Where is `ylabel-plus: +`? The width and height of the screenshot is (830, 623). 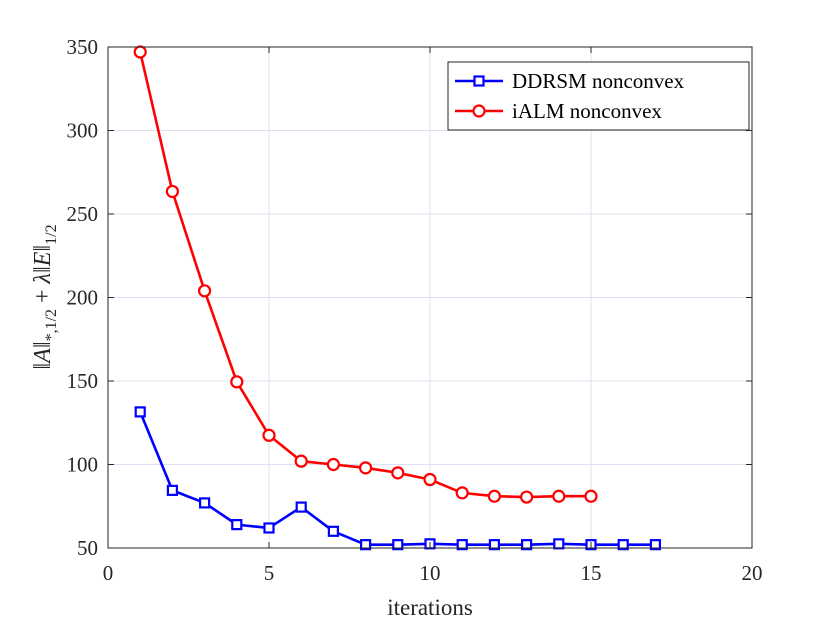
ylabel-plus: + is located at coordinates (43, 296).